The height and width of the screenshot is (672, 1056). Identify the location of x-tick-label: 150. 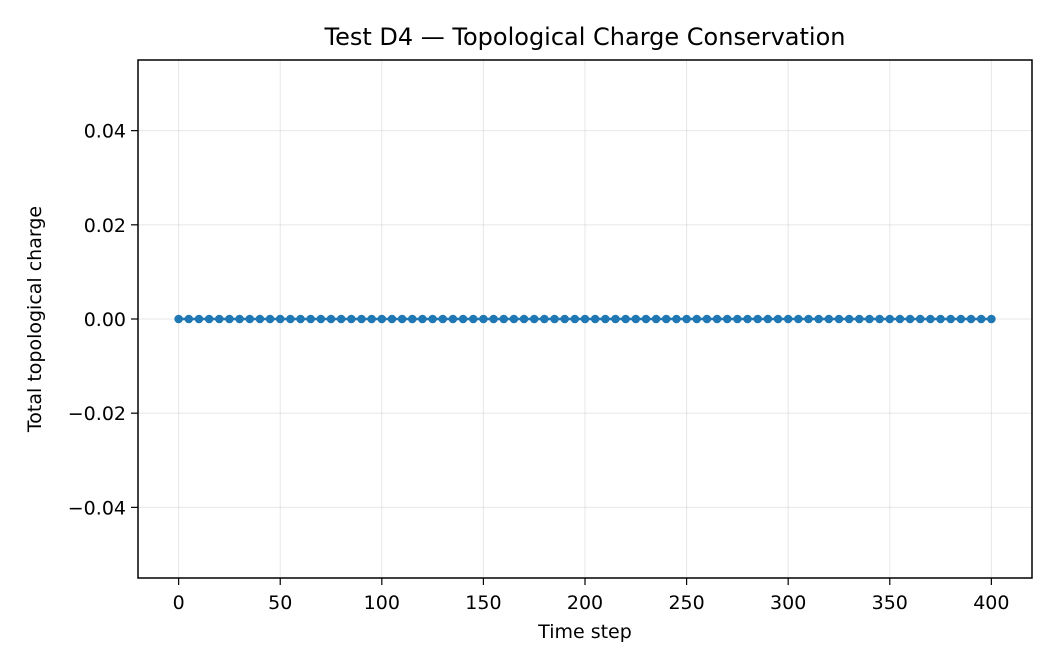
(483, 603).